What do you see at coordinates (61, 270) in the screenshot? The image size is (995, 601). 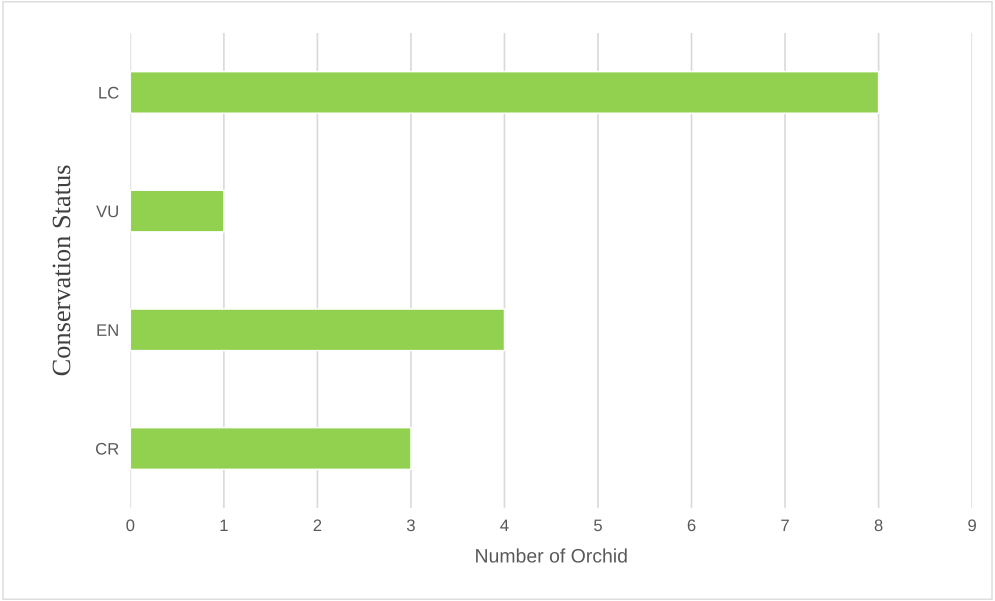 I see `y-axis-title: Conservation Status` at bounding box center [61, 270].